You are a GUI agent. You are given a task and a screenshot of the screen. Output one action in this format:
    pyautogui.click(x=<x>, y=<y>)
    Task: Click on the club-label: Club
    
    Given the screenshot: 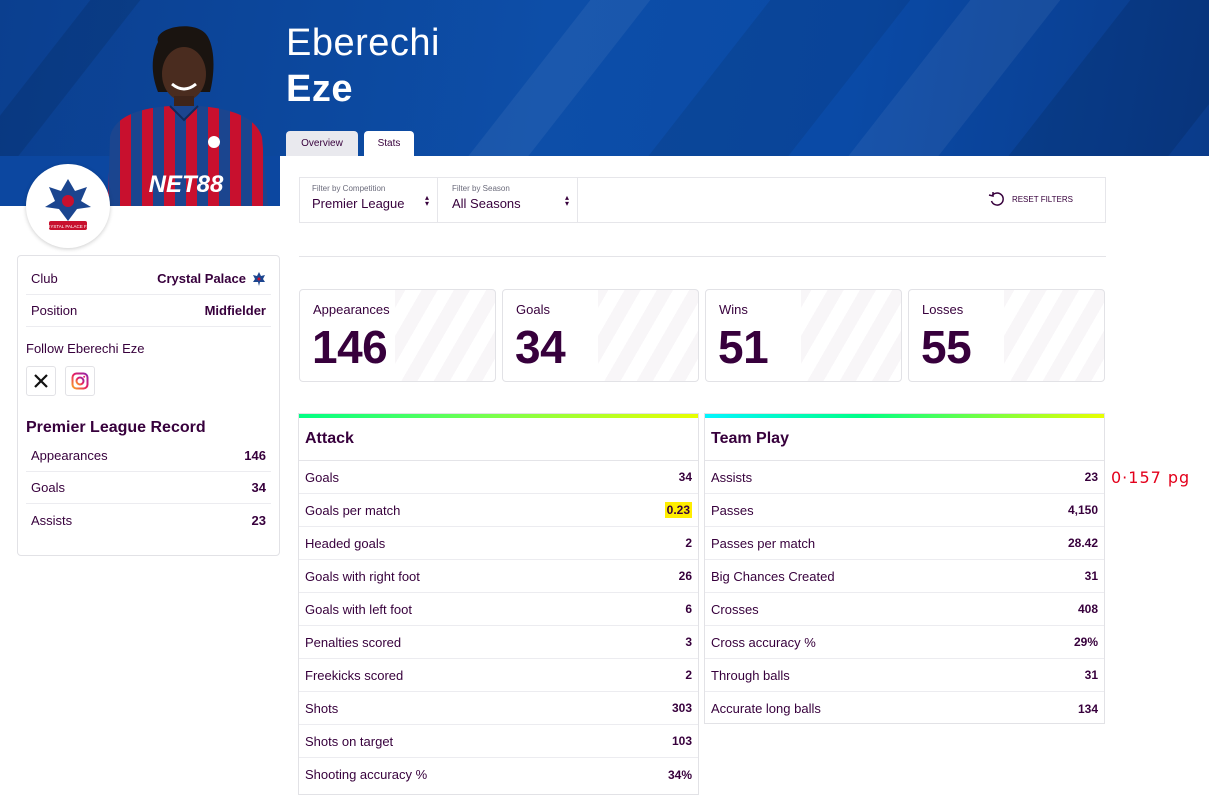 What is the action you would take?
    pyautogui.click(x=44, y=278)
    